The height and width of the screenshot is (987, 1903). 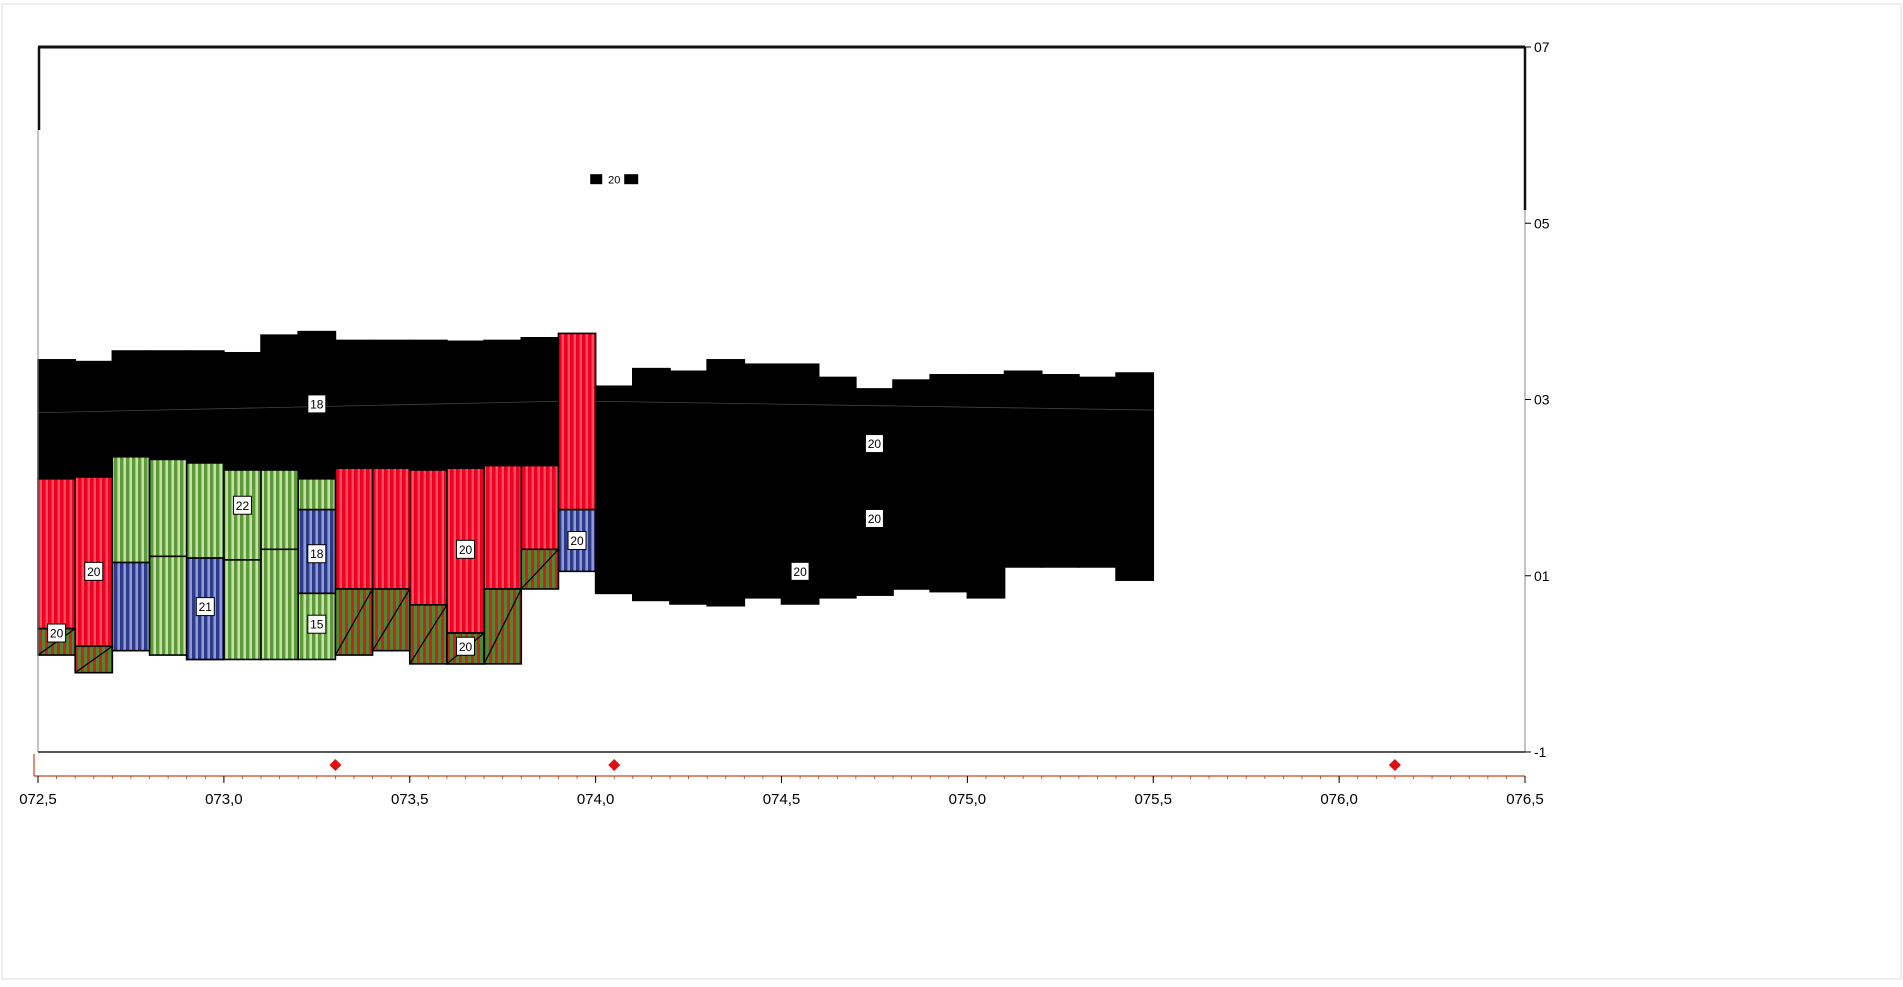 I want to click on y-tick-label: 03, so click(x=1542, y=400).